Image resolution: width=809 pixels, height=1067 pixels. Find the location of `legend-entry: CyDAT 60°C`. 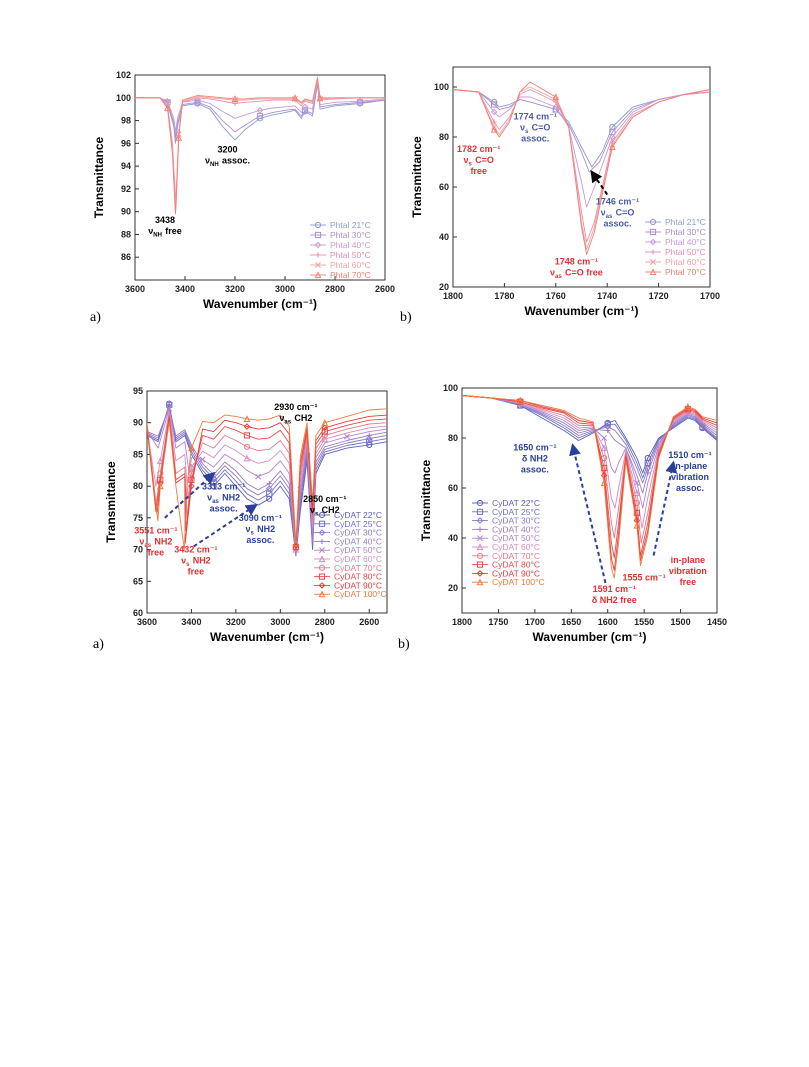

legend-entry: CyDAT 60°C is located at coordinates (516, 547).